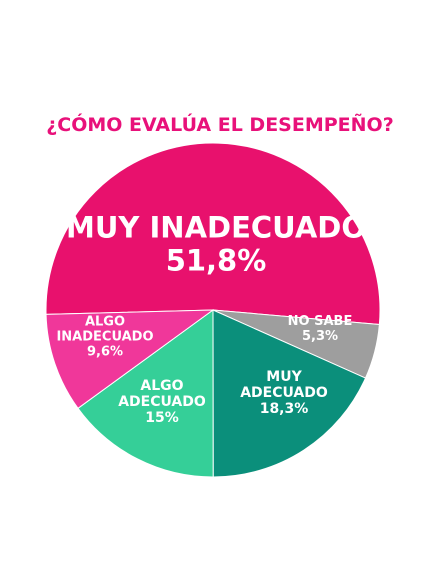  I want to click on category-label: NO SABE, so click(320, 322).